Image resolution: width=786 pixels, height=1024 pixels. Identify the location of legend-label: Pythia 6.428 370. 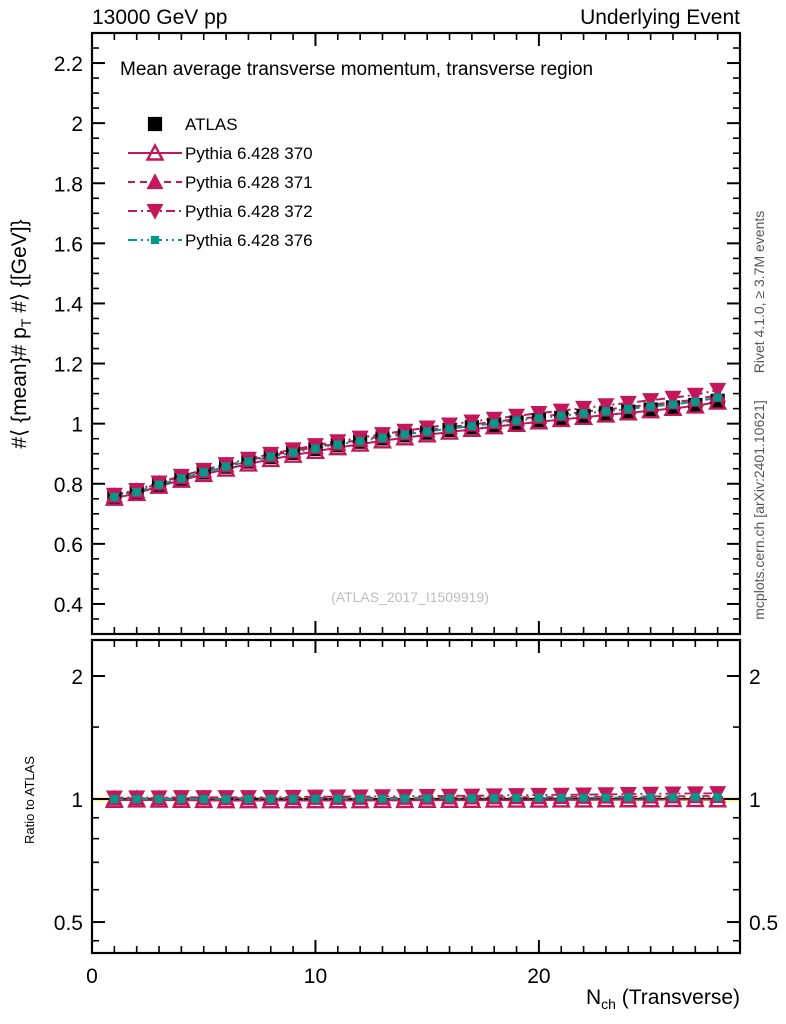
(249, 153).